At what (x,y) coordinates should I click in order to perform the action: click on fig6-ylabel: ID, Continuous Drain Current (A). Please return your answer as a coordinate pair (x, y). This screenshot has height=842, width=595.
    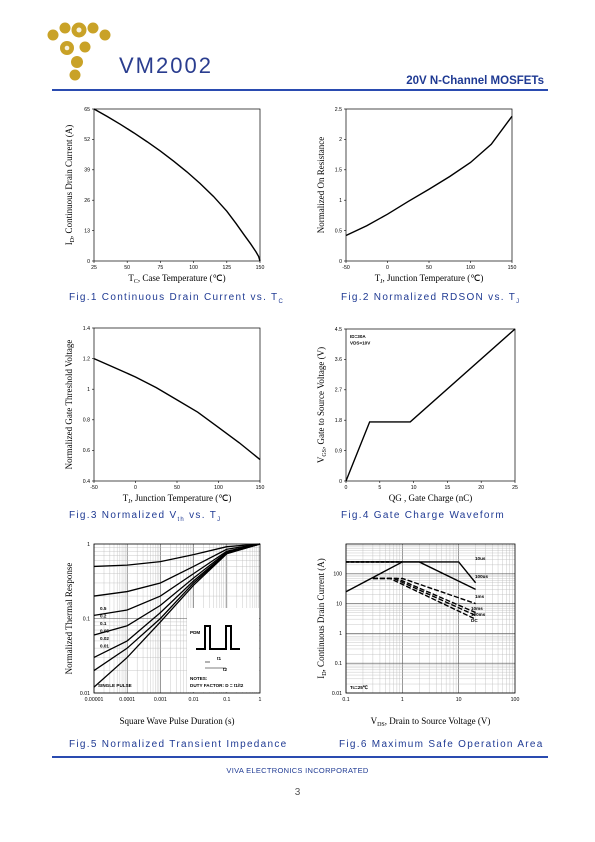
    Looking at the image, I should click on (322, 618).